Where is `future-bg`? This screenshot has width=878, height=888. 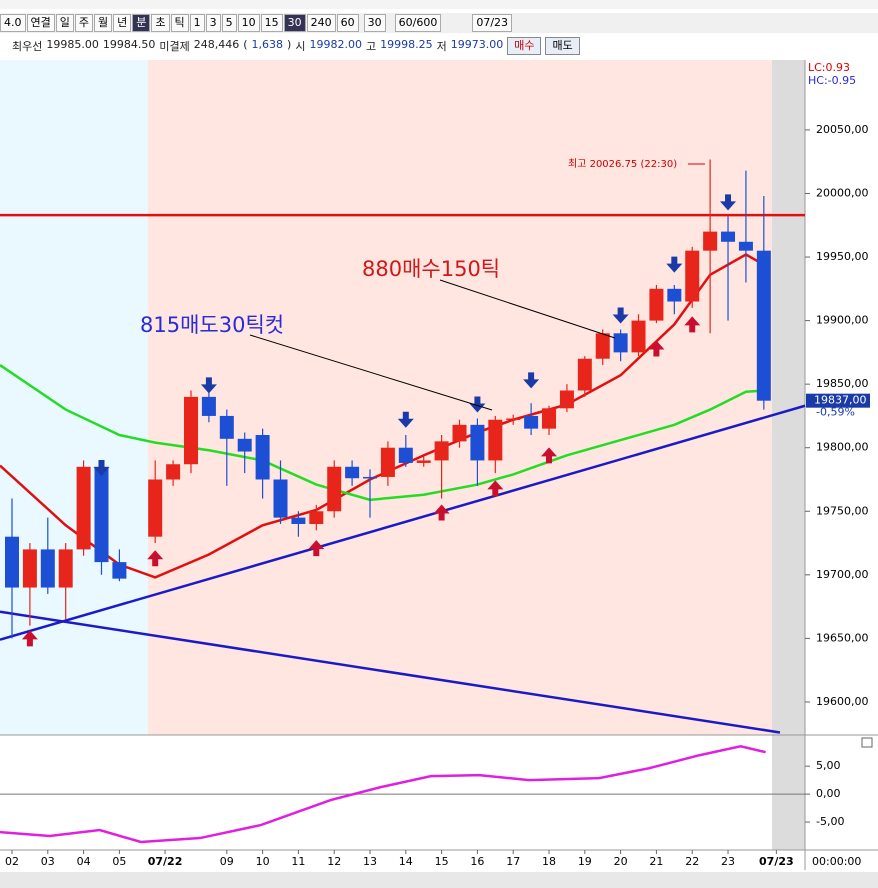 future-bg is located at coordinates (788, 455).